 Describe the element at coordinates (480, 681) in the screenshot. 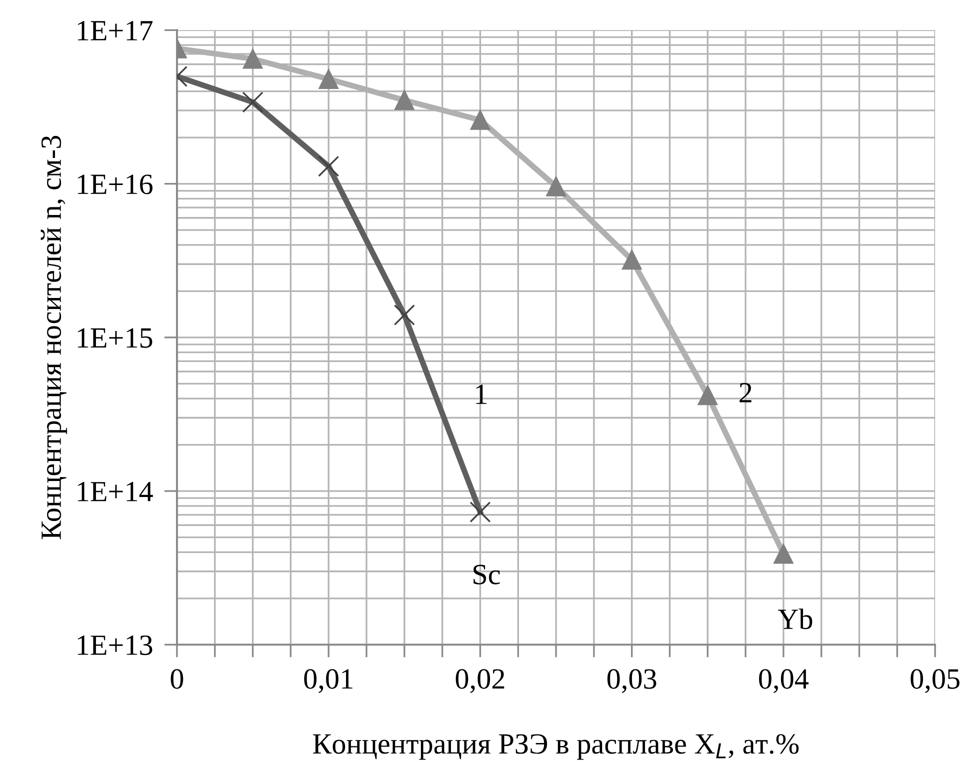

I see `x-tick-label: 0,02` at that location.